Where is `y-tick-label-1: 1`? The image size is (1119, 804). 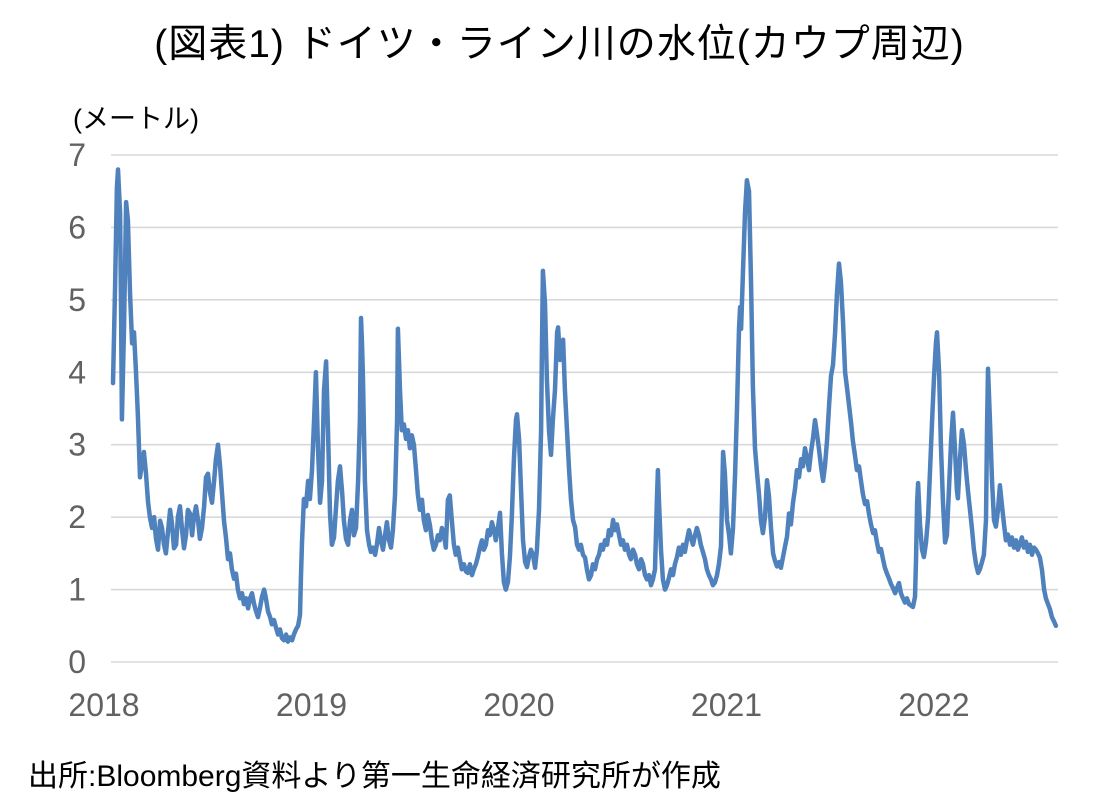 y-tick-label-1: 1 is located at coordinates (77, 590).